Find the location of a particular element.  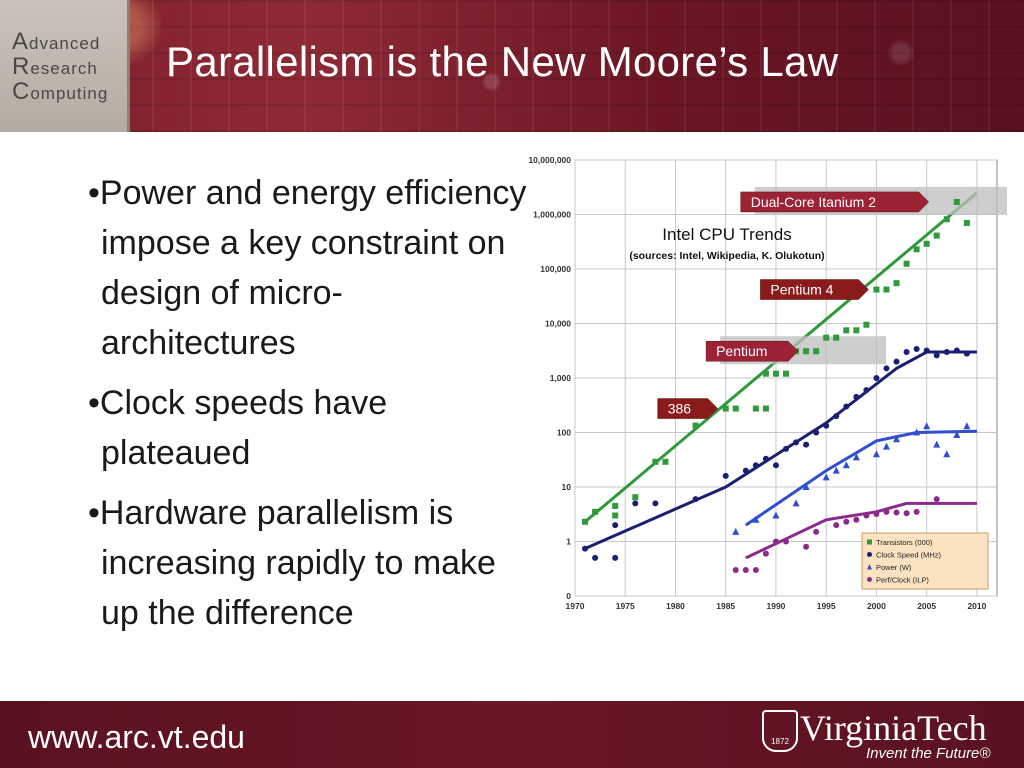

y-tick-label: 1,000 is located at coordinates (561, 378).